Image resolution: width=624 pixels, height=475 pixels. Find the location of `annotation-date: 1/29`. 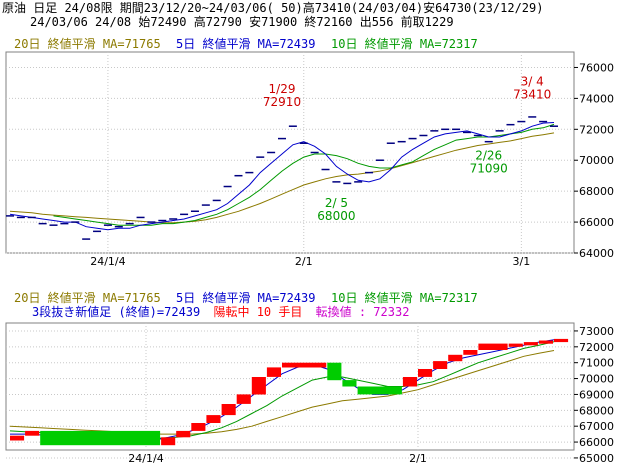

annotation-date: 1/29 is located at coordinates (282, 89).